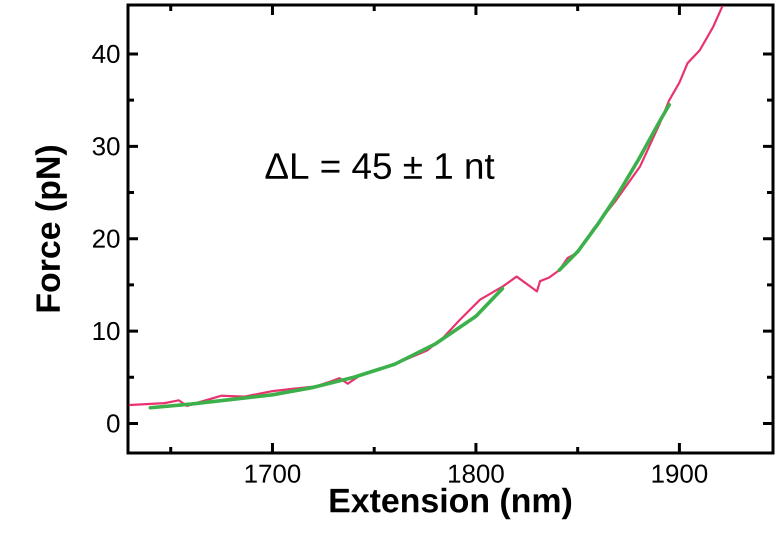  I want to click on x-tick-label: 1900, so click(680, 473).